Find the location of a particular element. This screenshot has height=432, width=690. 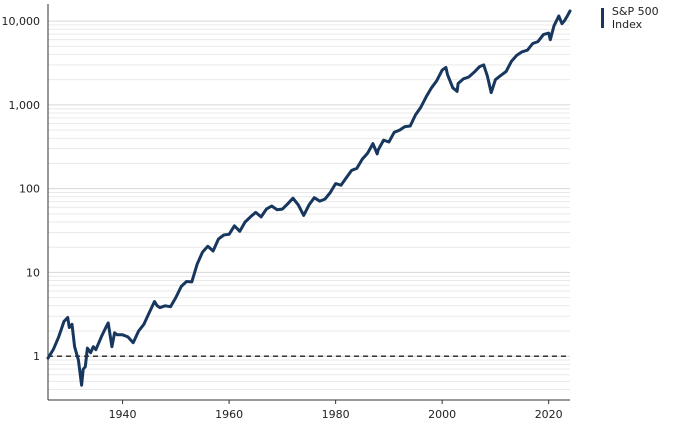

y-tick-labels: 1 10 100 1,000 10,000 is located at coordinates (21, 189).